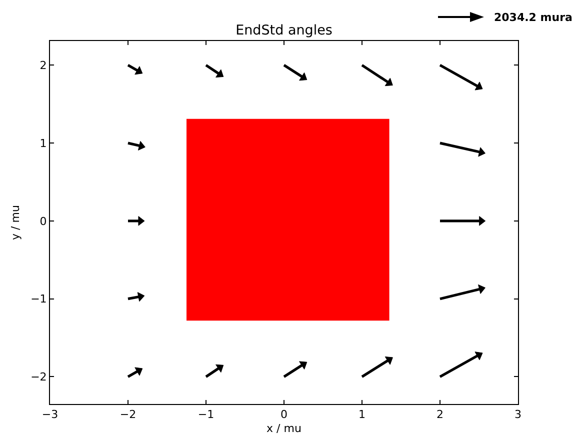  I want to click on x-tick-label: −3, so click(50, 415).